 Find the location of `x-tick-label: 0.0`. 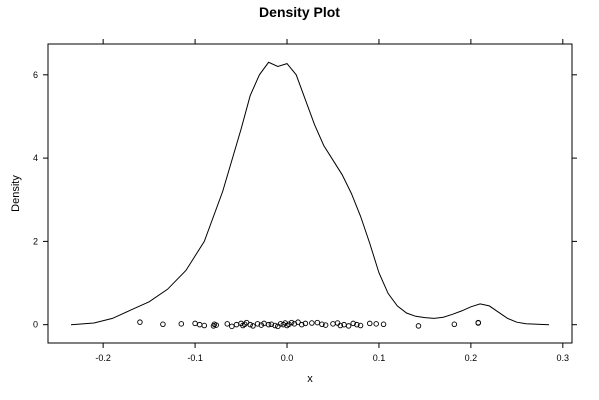

x-tick-label: 0.0 is located at coordinates (287, 358).